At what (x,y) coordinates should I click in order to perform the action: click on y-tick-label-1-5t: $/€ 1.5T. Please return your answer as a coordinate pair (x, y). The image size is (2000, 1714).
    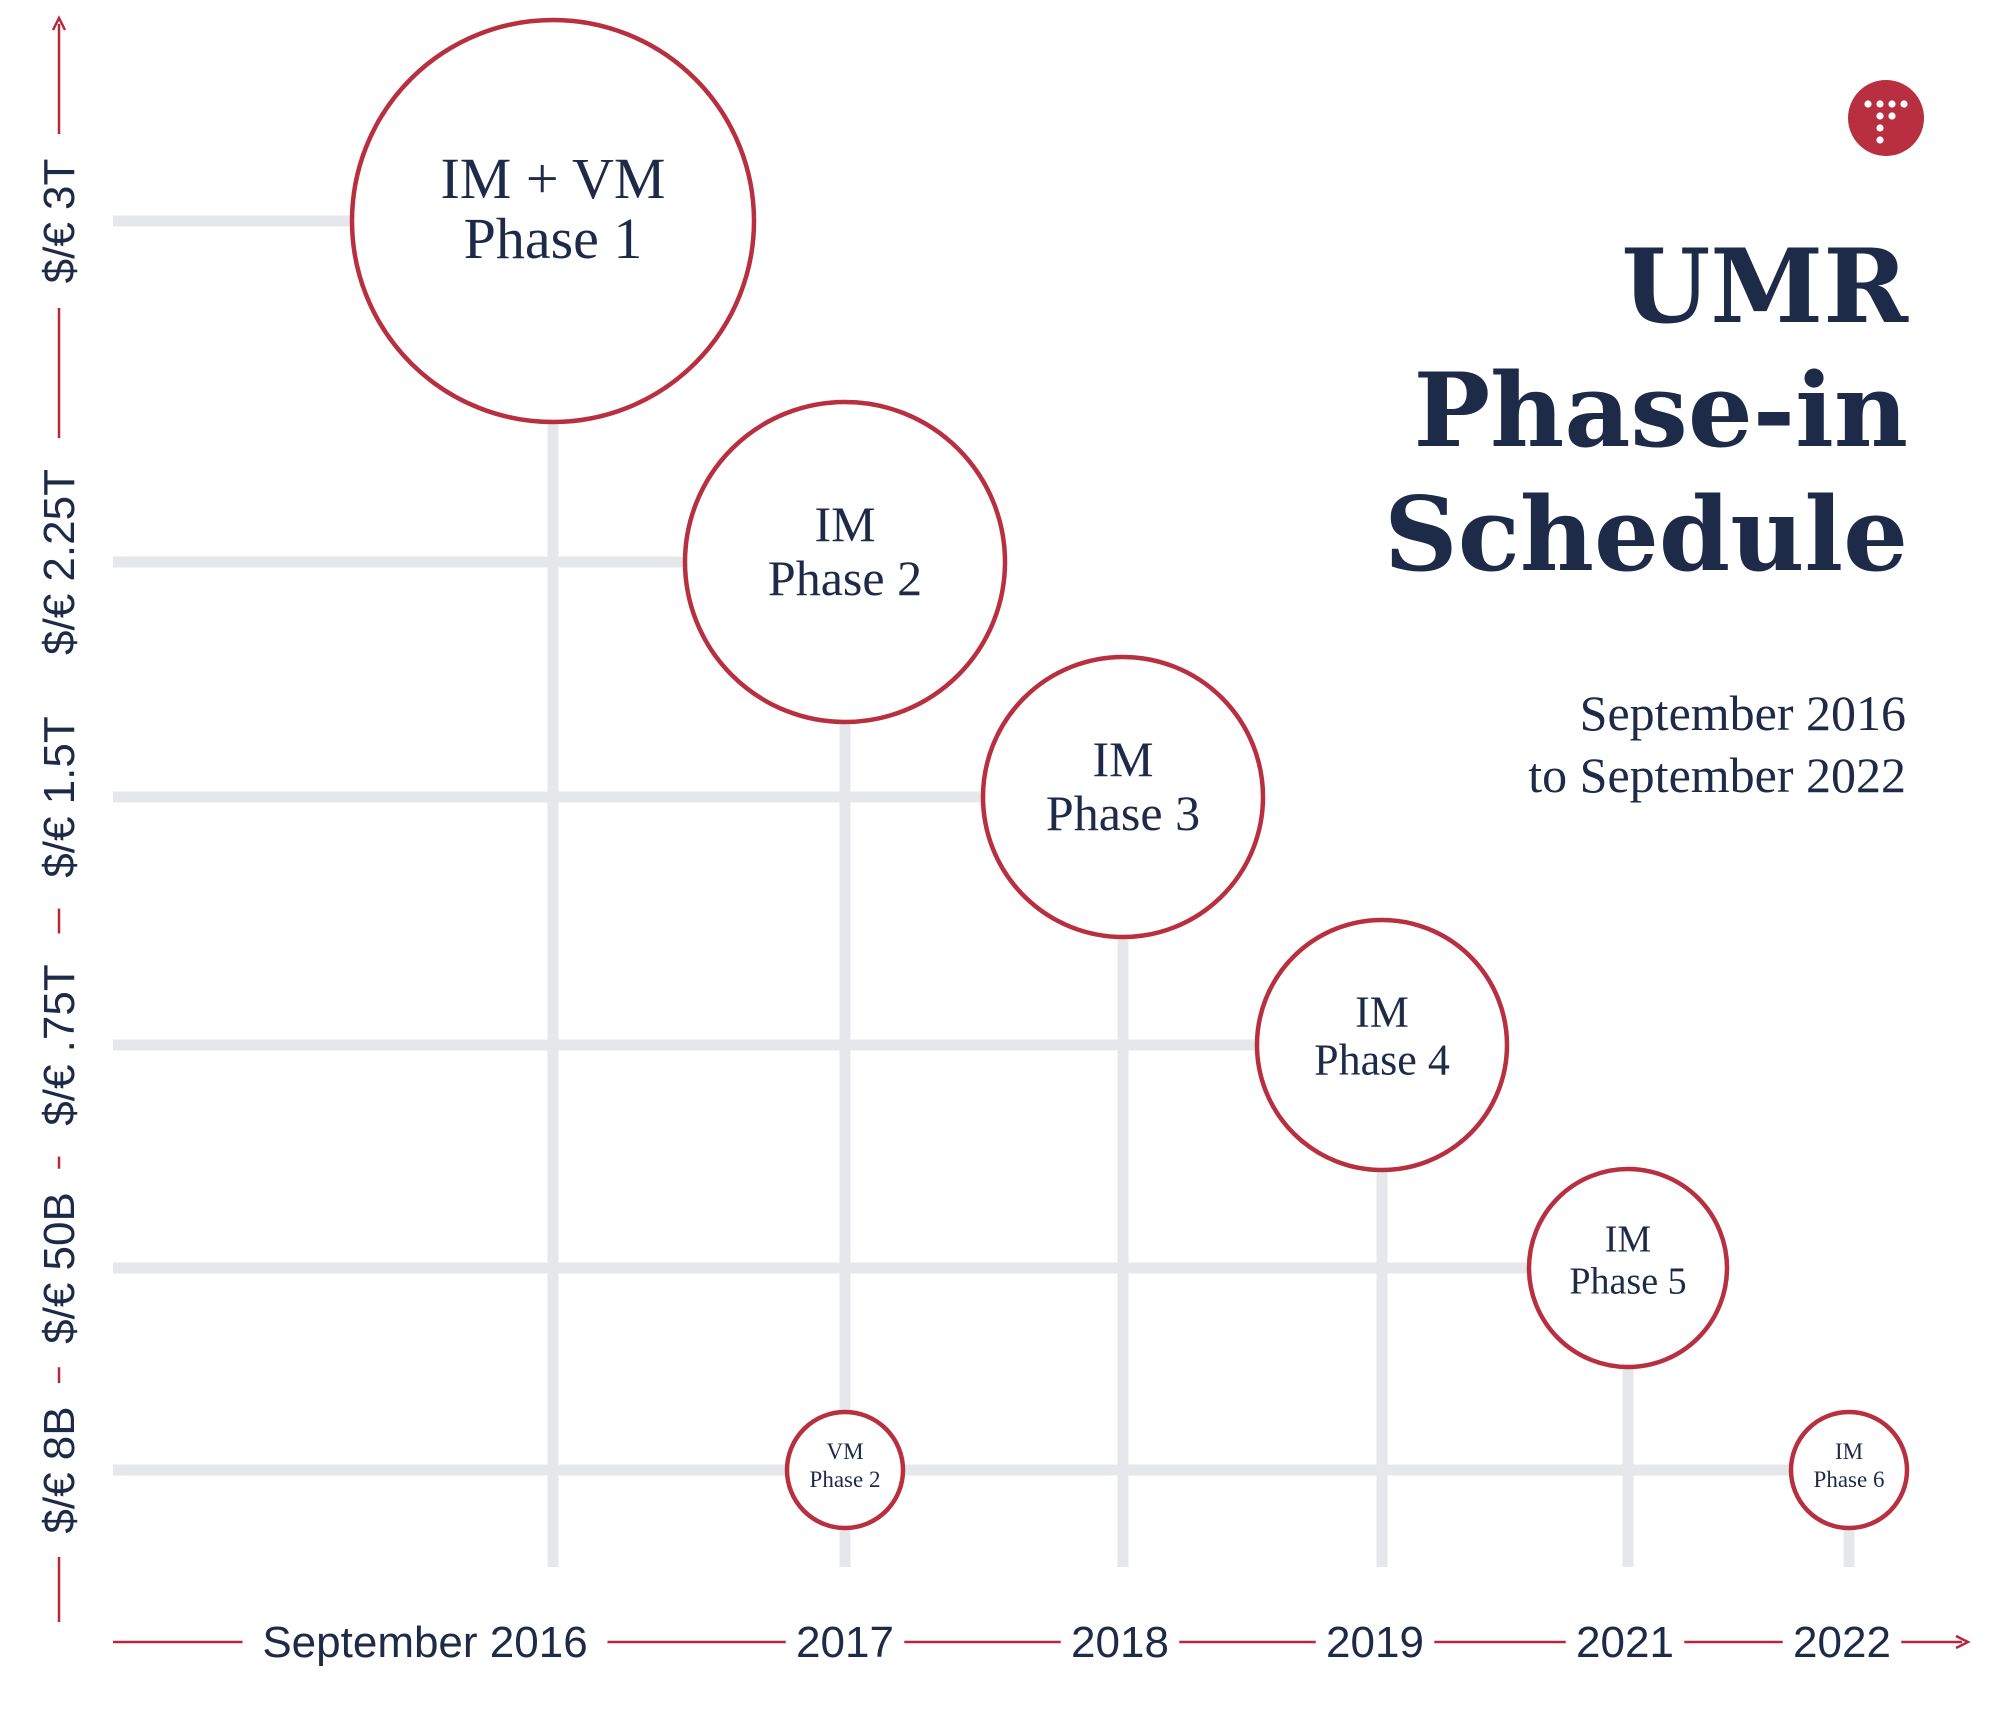
    Looking at the image, I should click on (59, 796).